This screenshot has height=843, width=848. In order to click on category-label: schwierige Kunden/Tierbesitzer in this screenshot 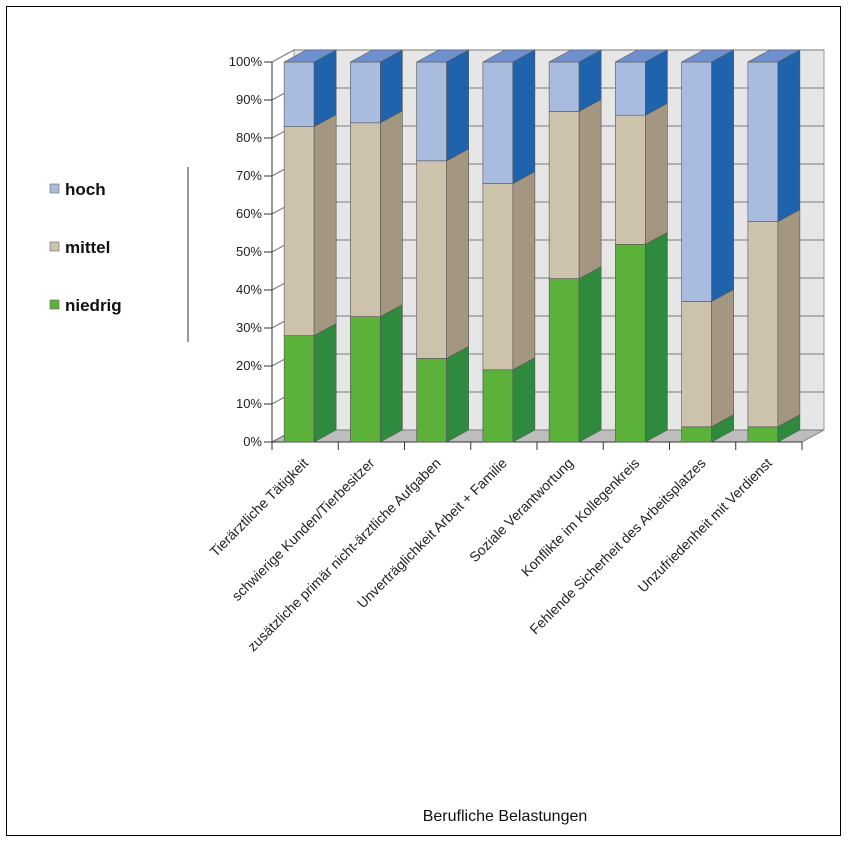, I will do `click(302, 529)`.